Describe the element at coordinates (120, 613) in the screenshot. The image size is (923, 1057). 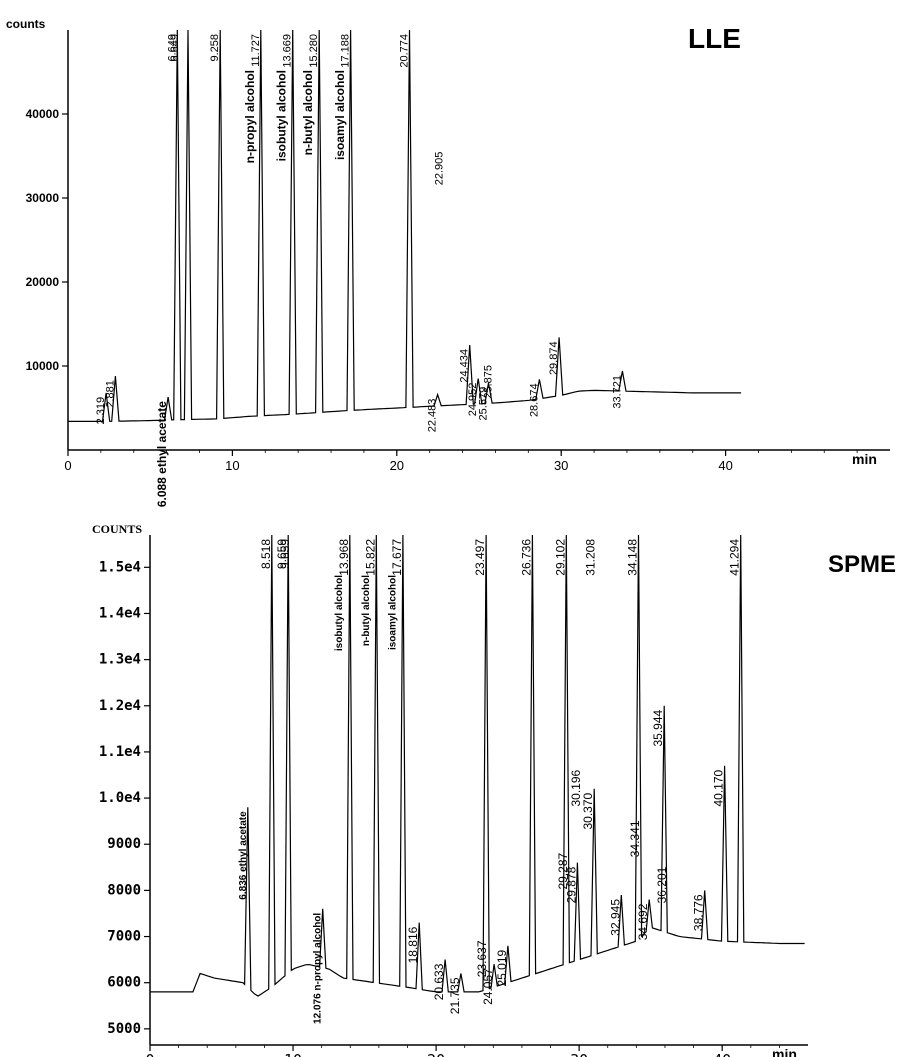
I see `y-tick-label: 1.4e4` at that location.